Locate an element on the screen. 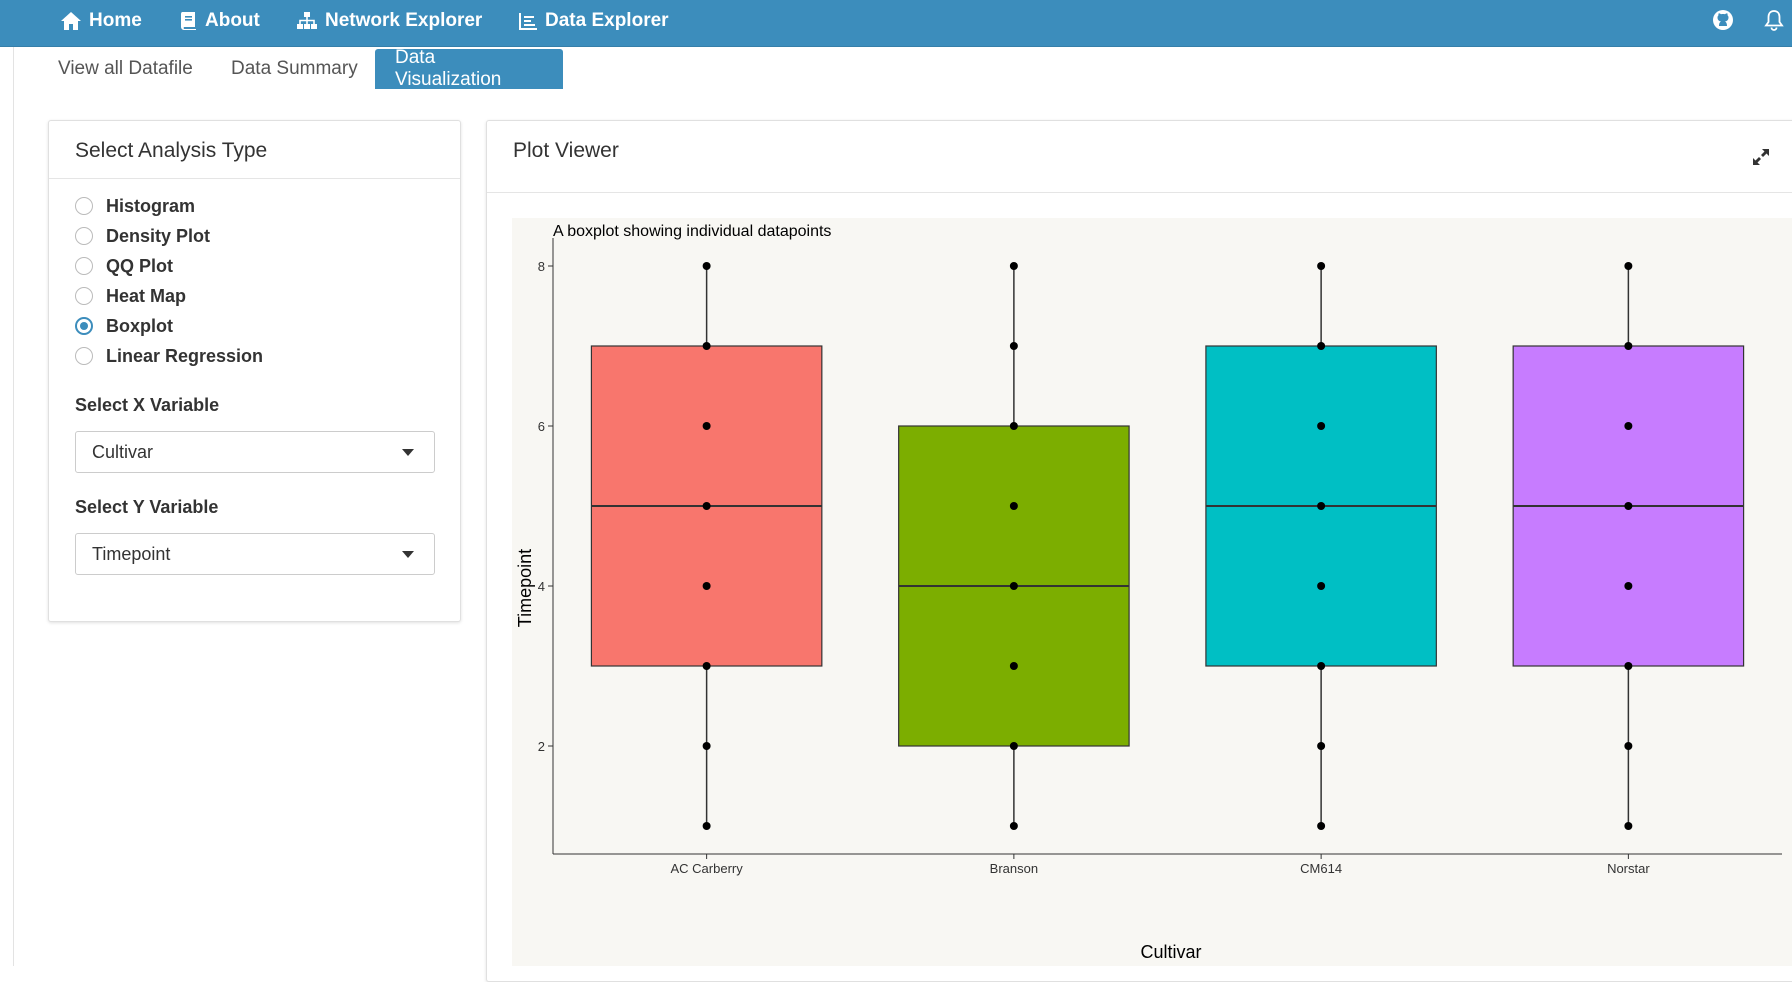 This screenshot has width=1792, height=982. radio-label: Histogram is located at coordinates (151, 205).